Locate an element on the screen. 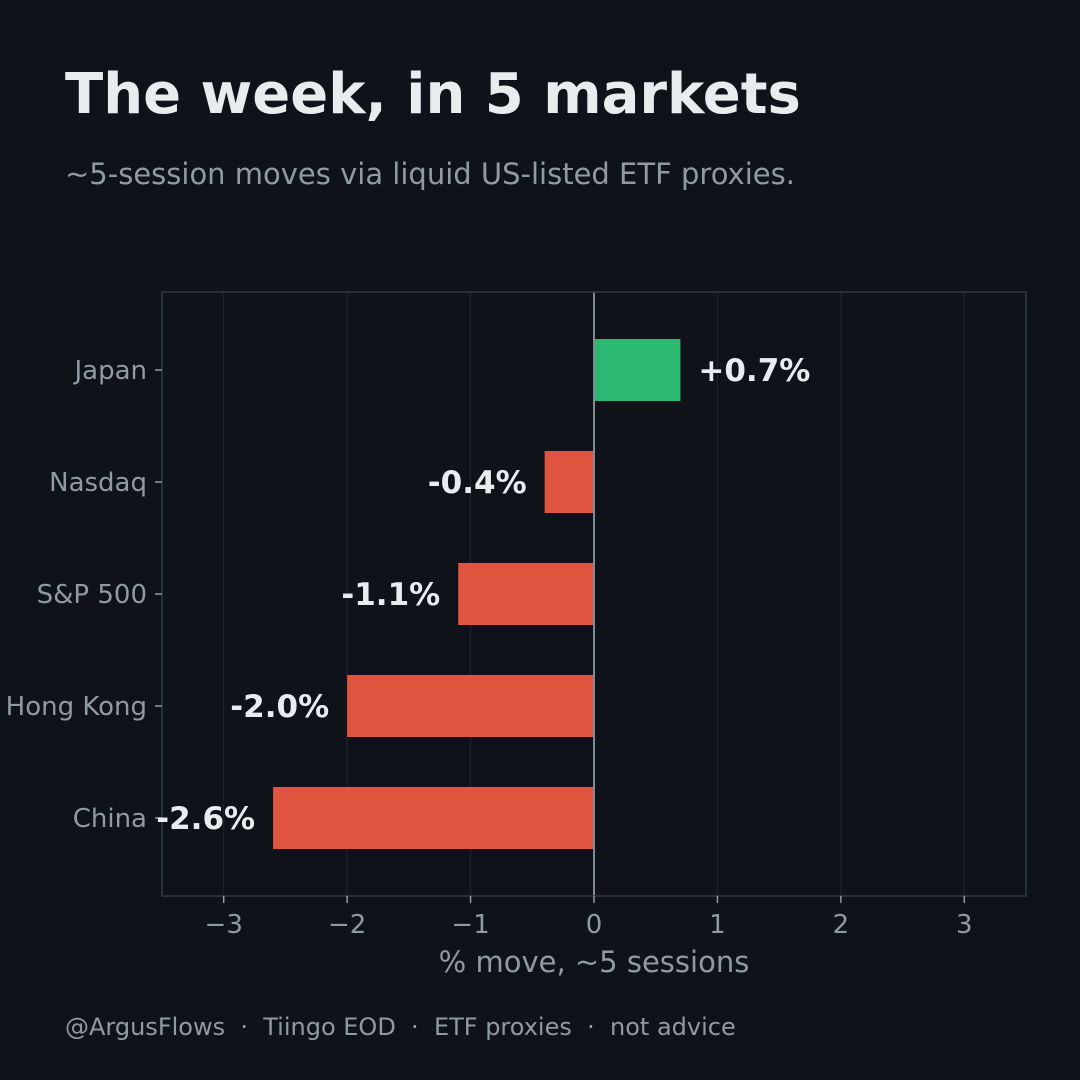 The height and width of the screenshot is (1080, 1080). x-tick-label: 0 is located at coordinates (594, 925).